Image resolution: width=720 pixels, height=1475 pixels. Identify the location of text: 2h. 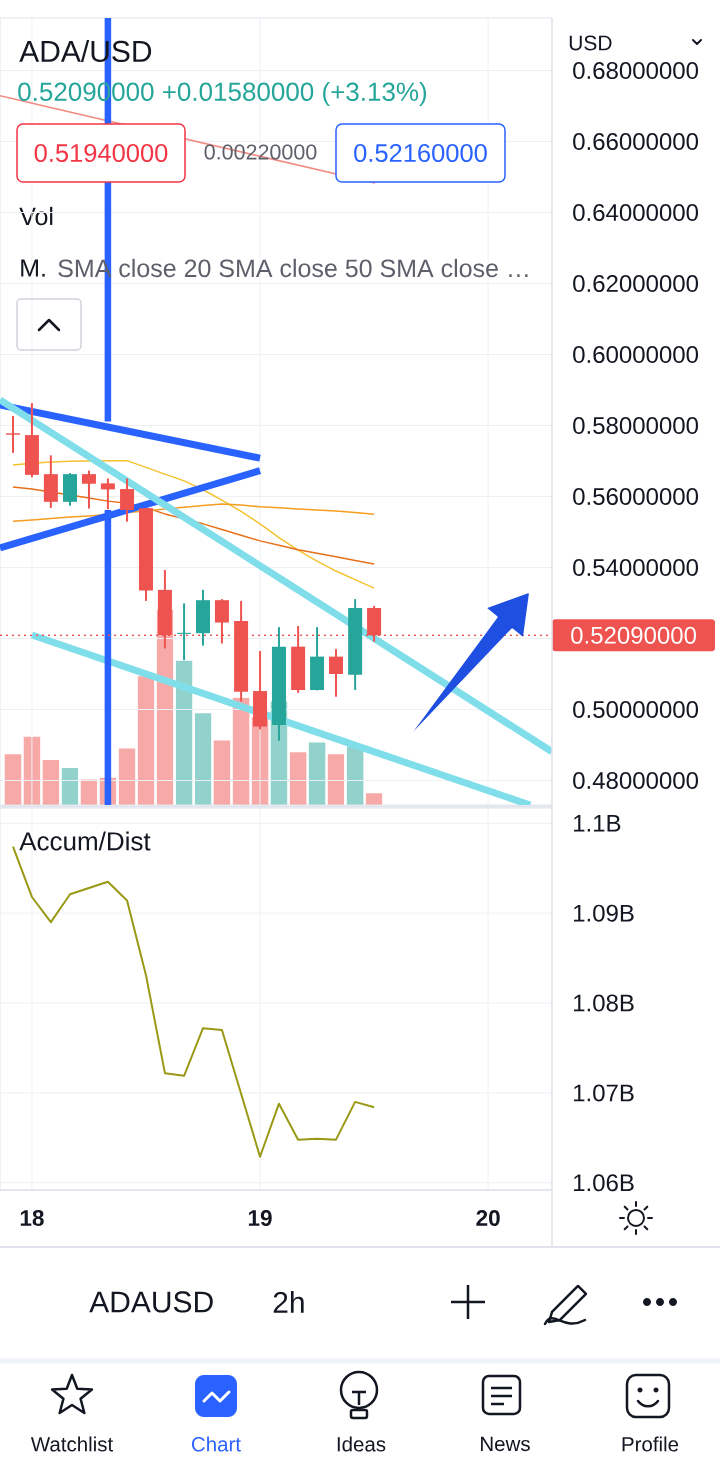
(288, 1302).